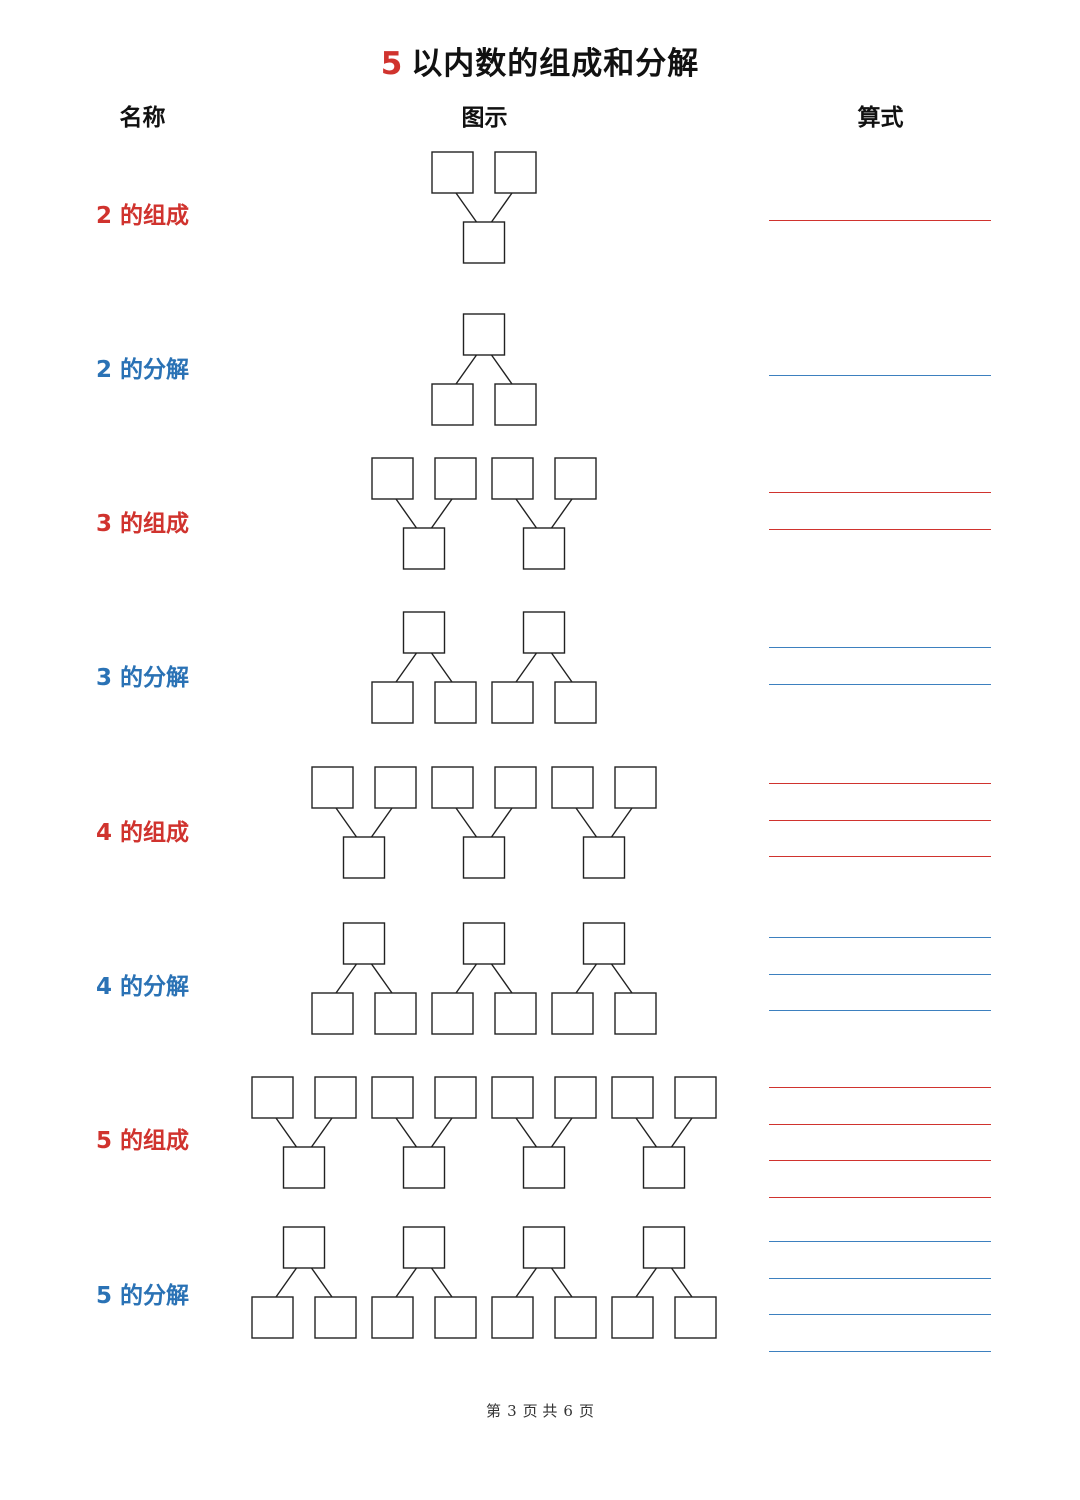 This screenshot has width=1080, height=1500. What do you see at coordinates (142, 370) in the screenshot?
I see `row-label: 2 的分解` at bounding box center [142, 370].